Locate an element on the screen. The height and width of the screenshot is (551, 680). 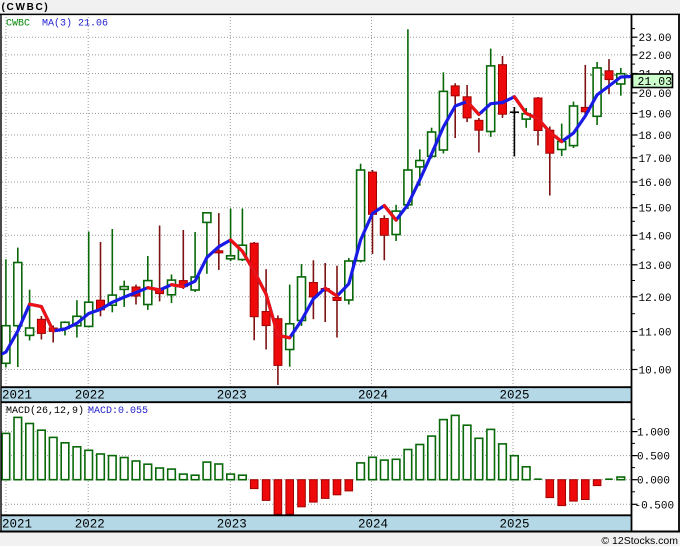
svg-text: 18.00 is located at coordinates (655, 137).